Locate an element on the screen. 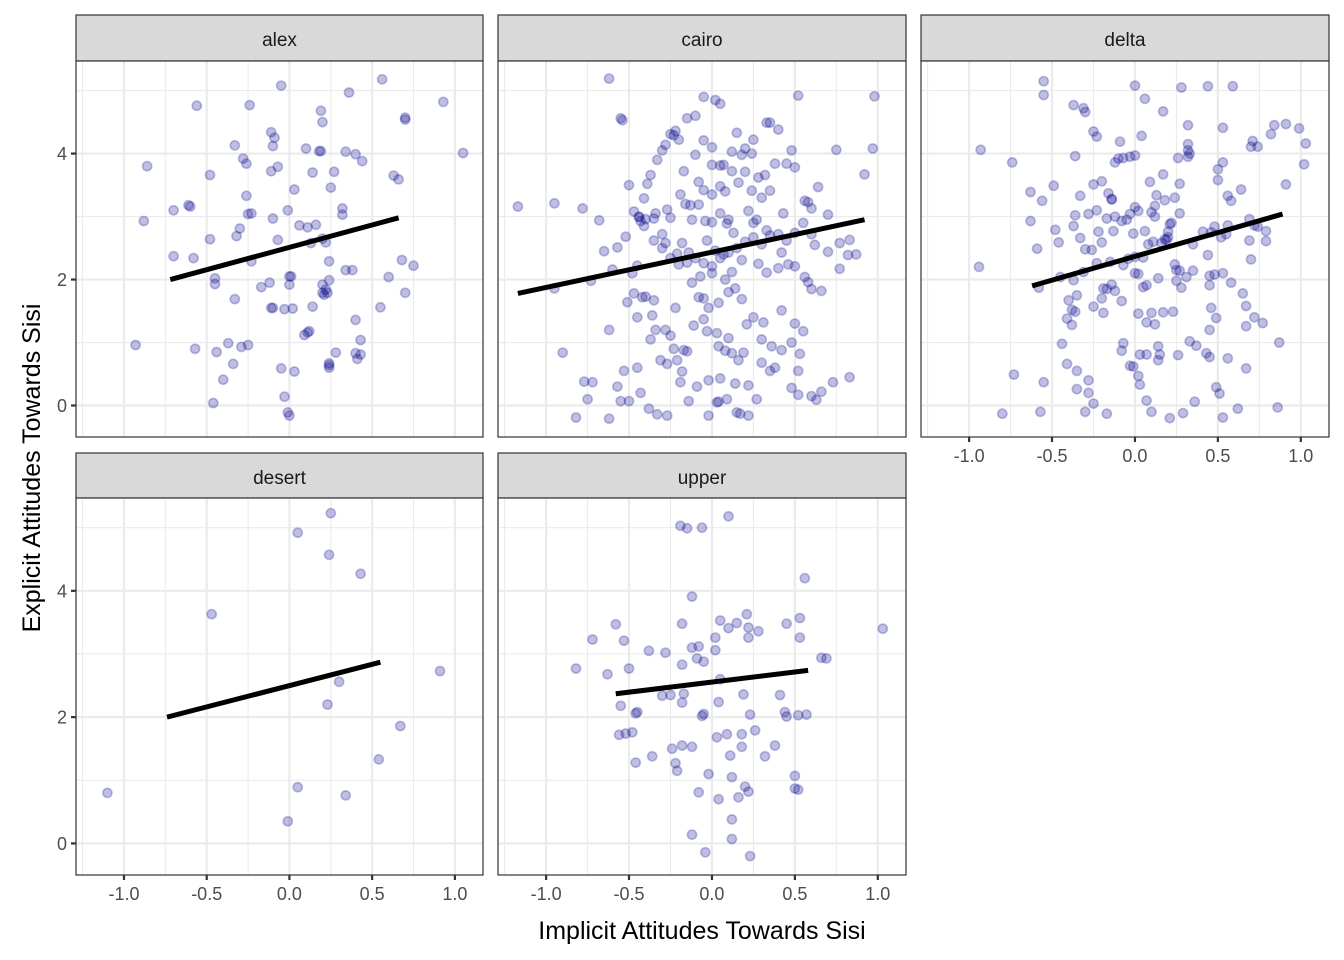 The width and height of the screenshot is (1344, 960). x-tick-label: 0.5 is located at coordinates (794, 894).